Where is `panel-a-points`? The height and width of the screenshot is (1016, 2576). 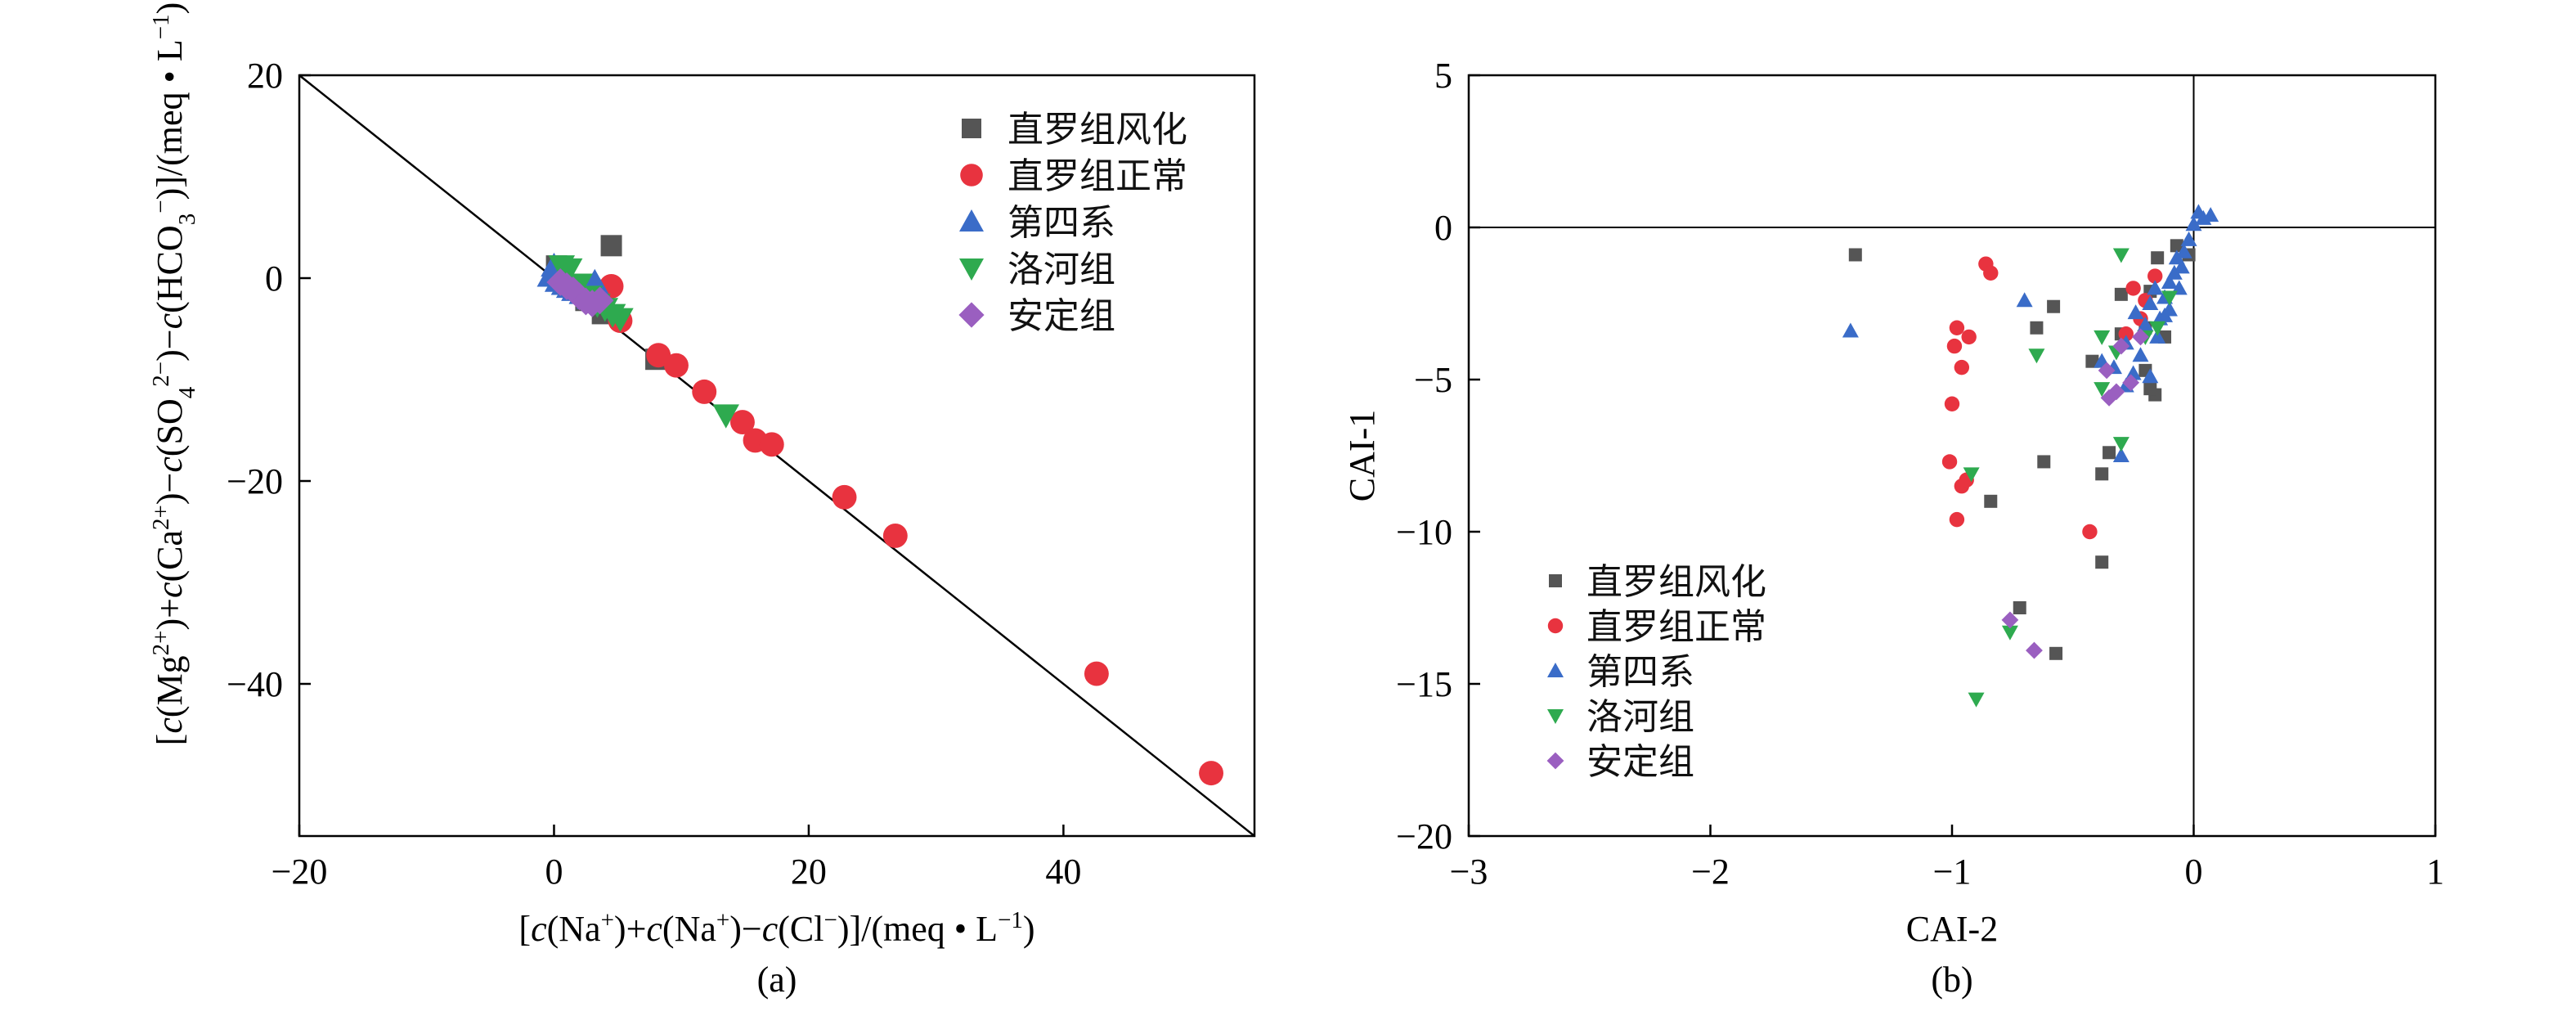
panel-a-points is located at coordinates (880, 511).